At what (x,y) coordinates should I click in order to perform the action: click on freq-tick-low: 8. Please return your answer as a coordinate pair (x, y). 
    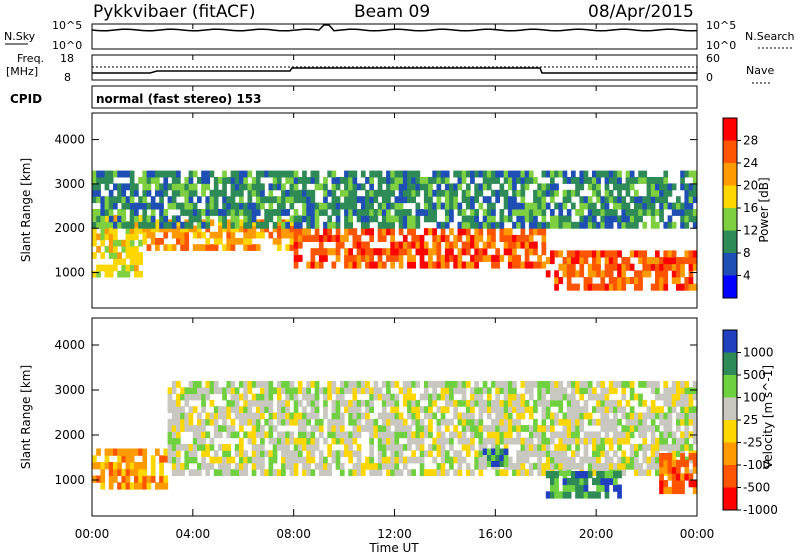
    Looking at the image, I should click on (67, 77).